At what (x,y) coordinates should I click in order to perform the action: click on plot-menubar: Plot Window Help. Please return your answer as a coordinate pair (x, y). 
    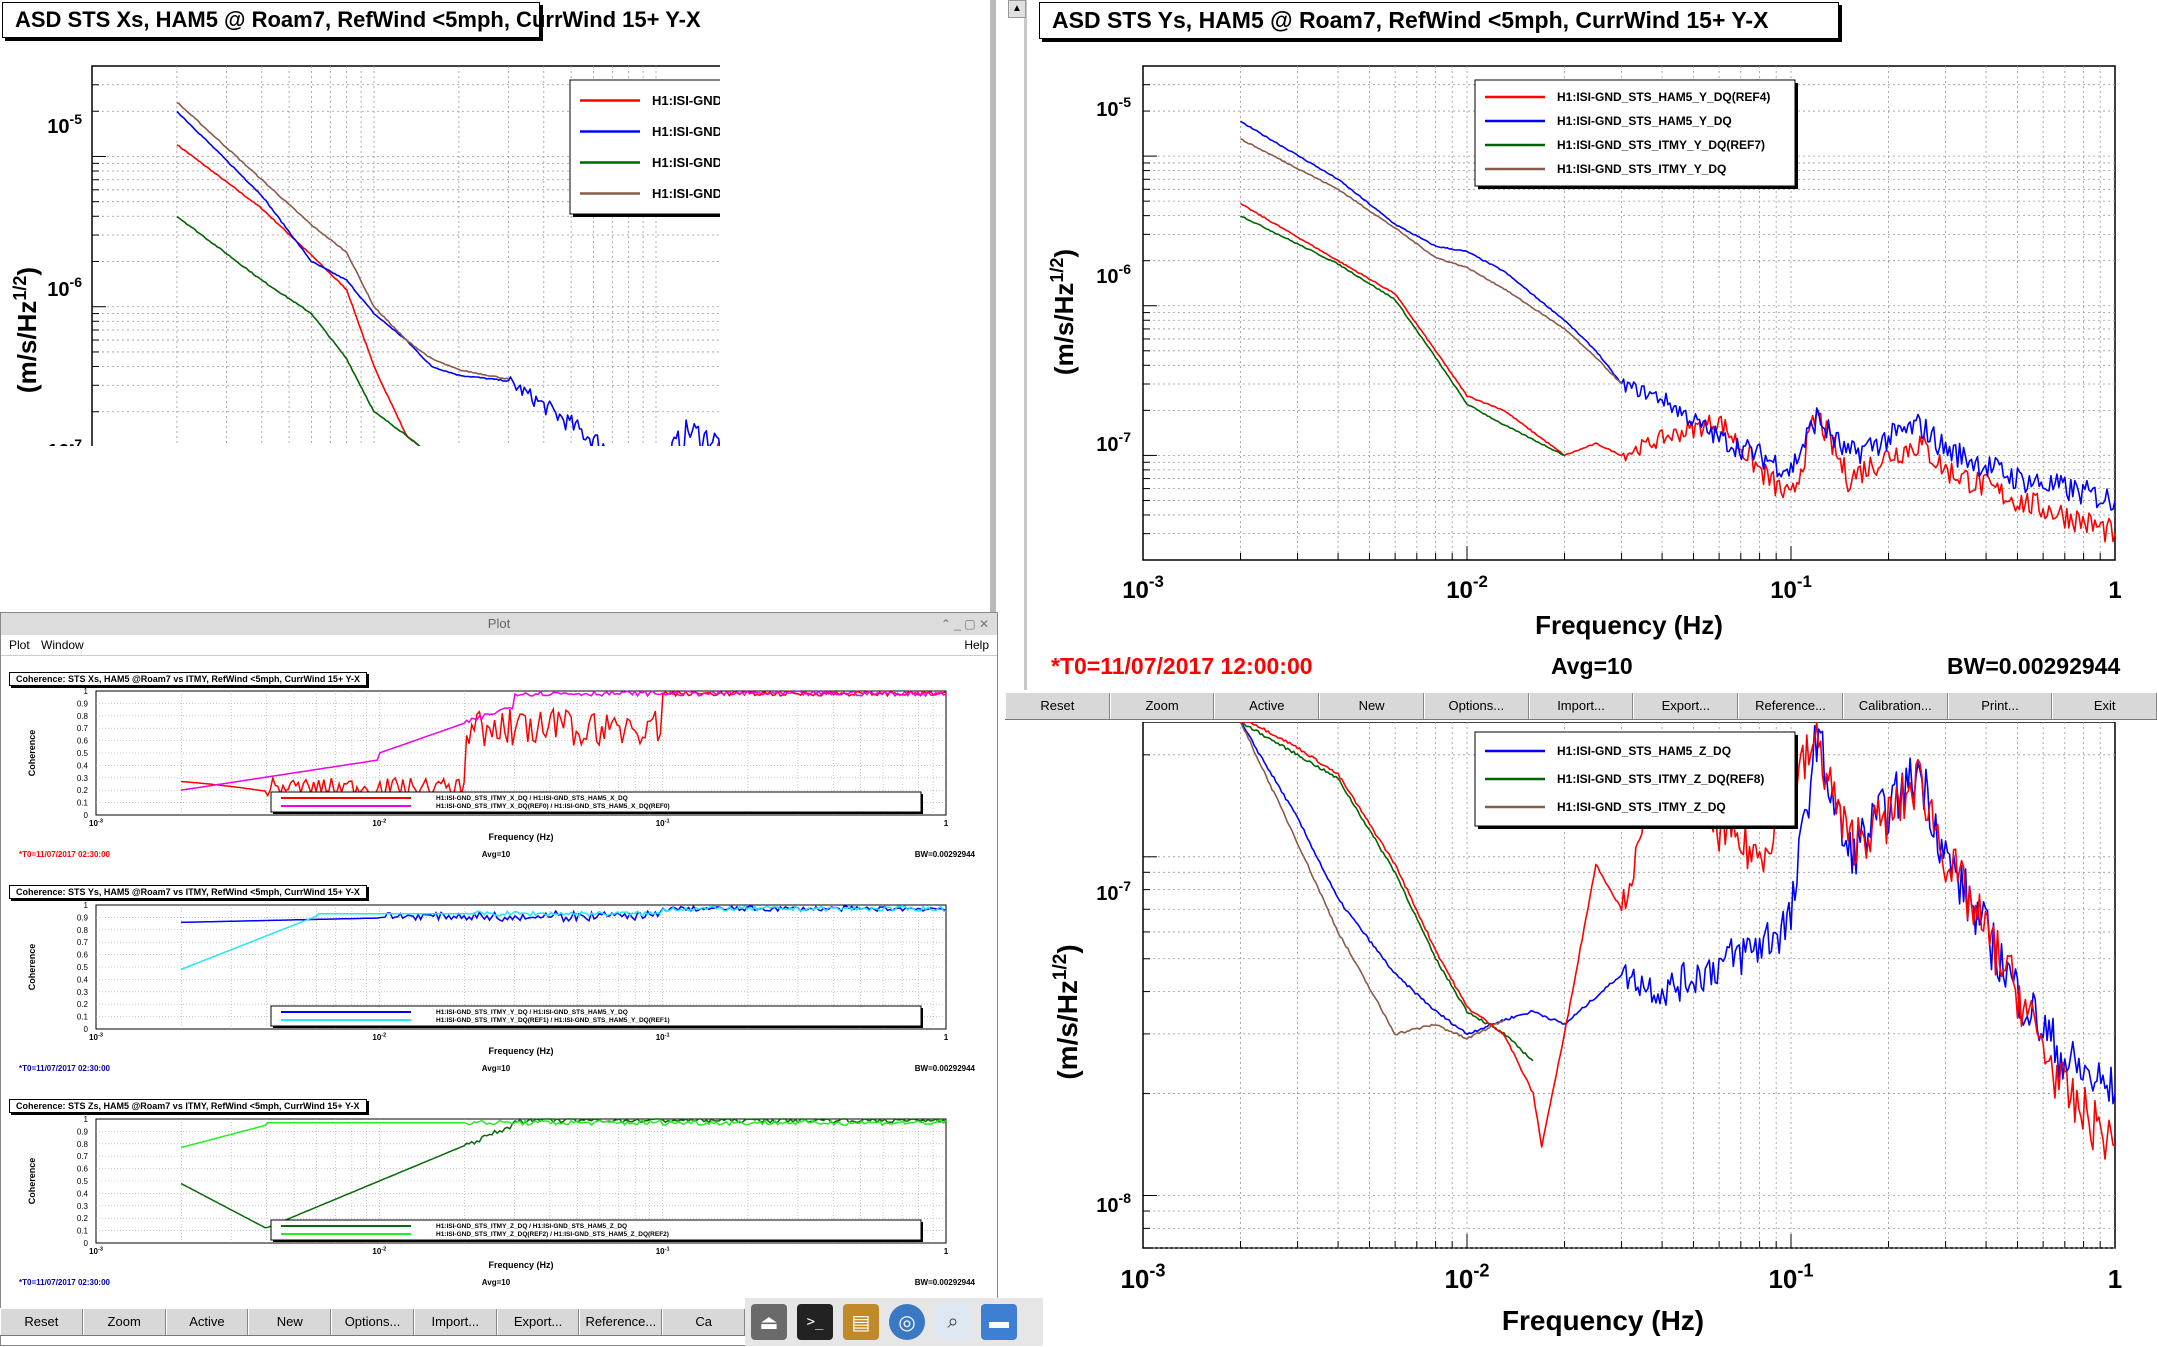
    Looking at the image, I should click on (499, 645).